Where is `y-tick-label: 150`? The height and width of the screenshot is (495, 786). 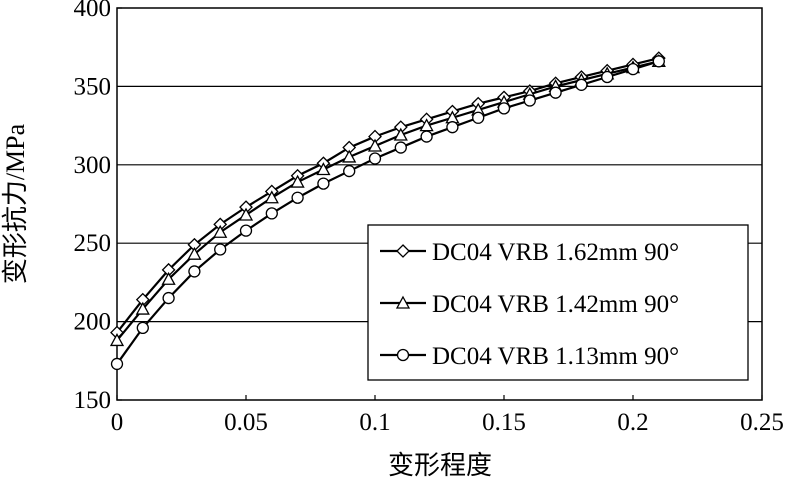 y-tick-label: 150 is located at coordinates (93, 400).